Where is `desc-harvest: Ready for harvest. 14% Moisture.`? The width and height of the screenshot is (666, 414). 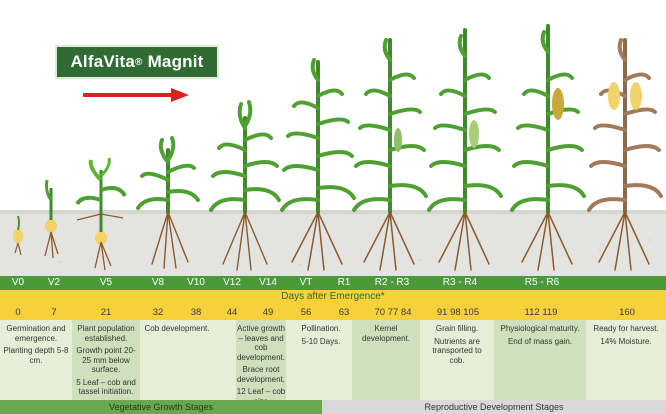
desc-harvest: Ready for harvest. 14% Moisture. is located at coordinates (626, 336).